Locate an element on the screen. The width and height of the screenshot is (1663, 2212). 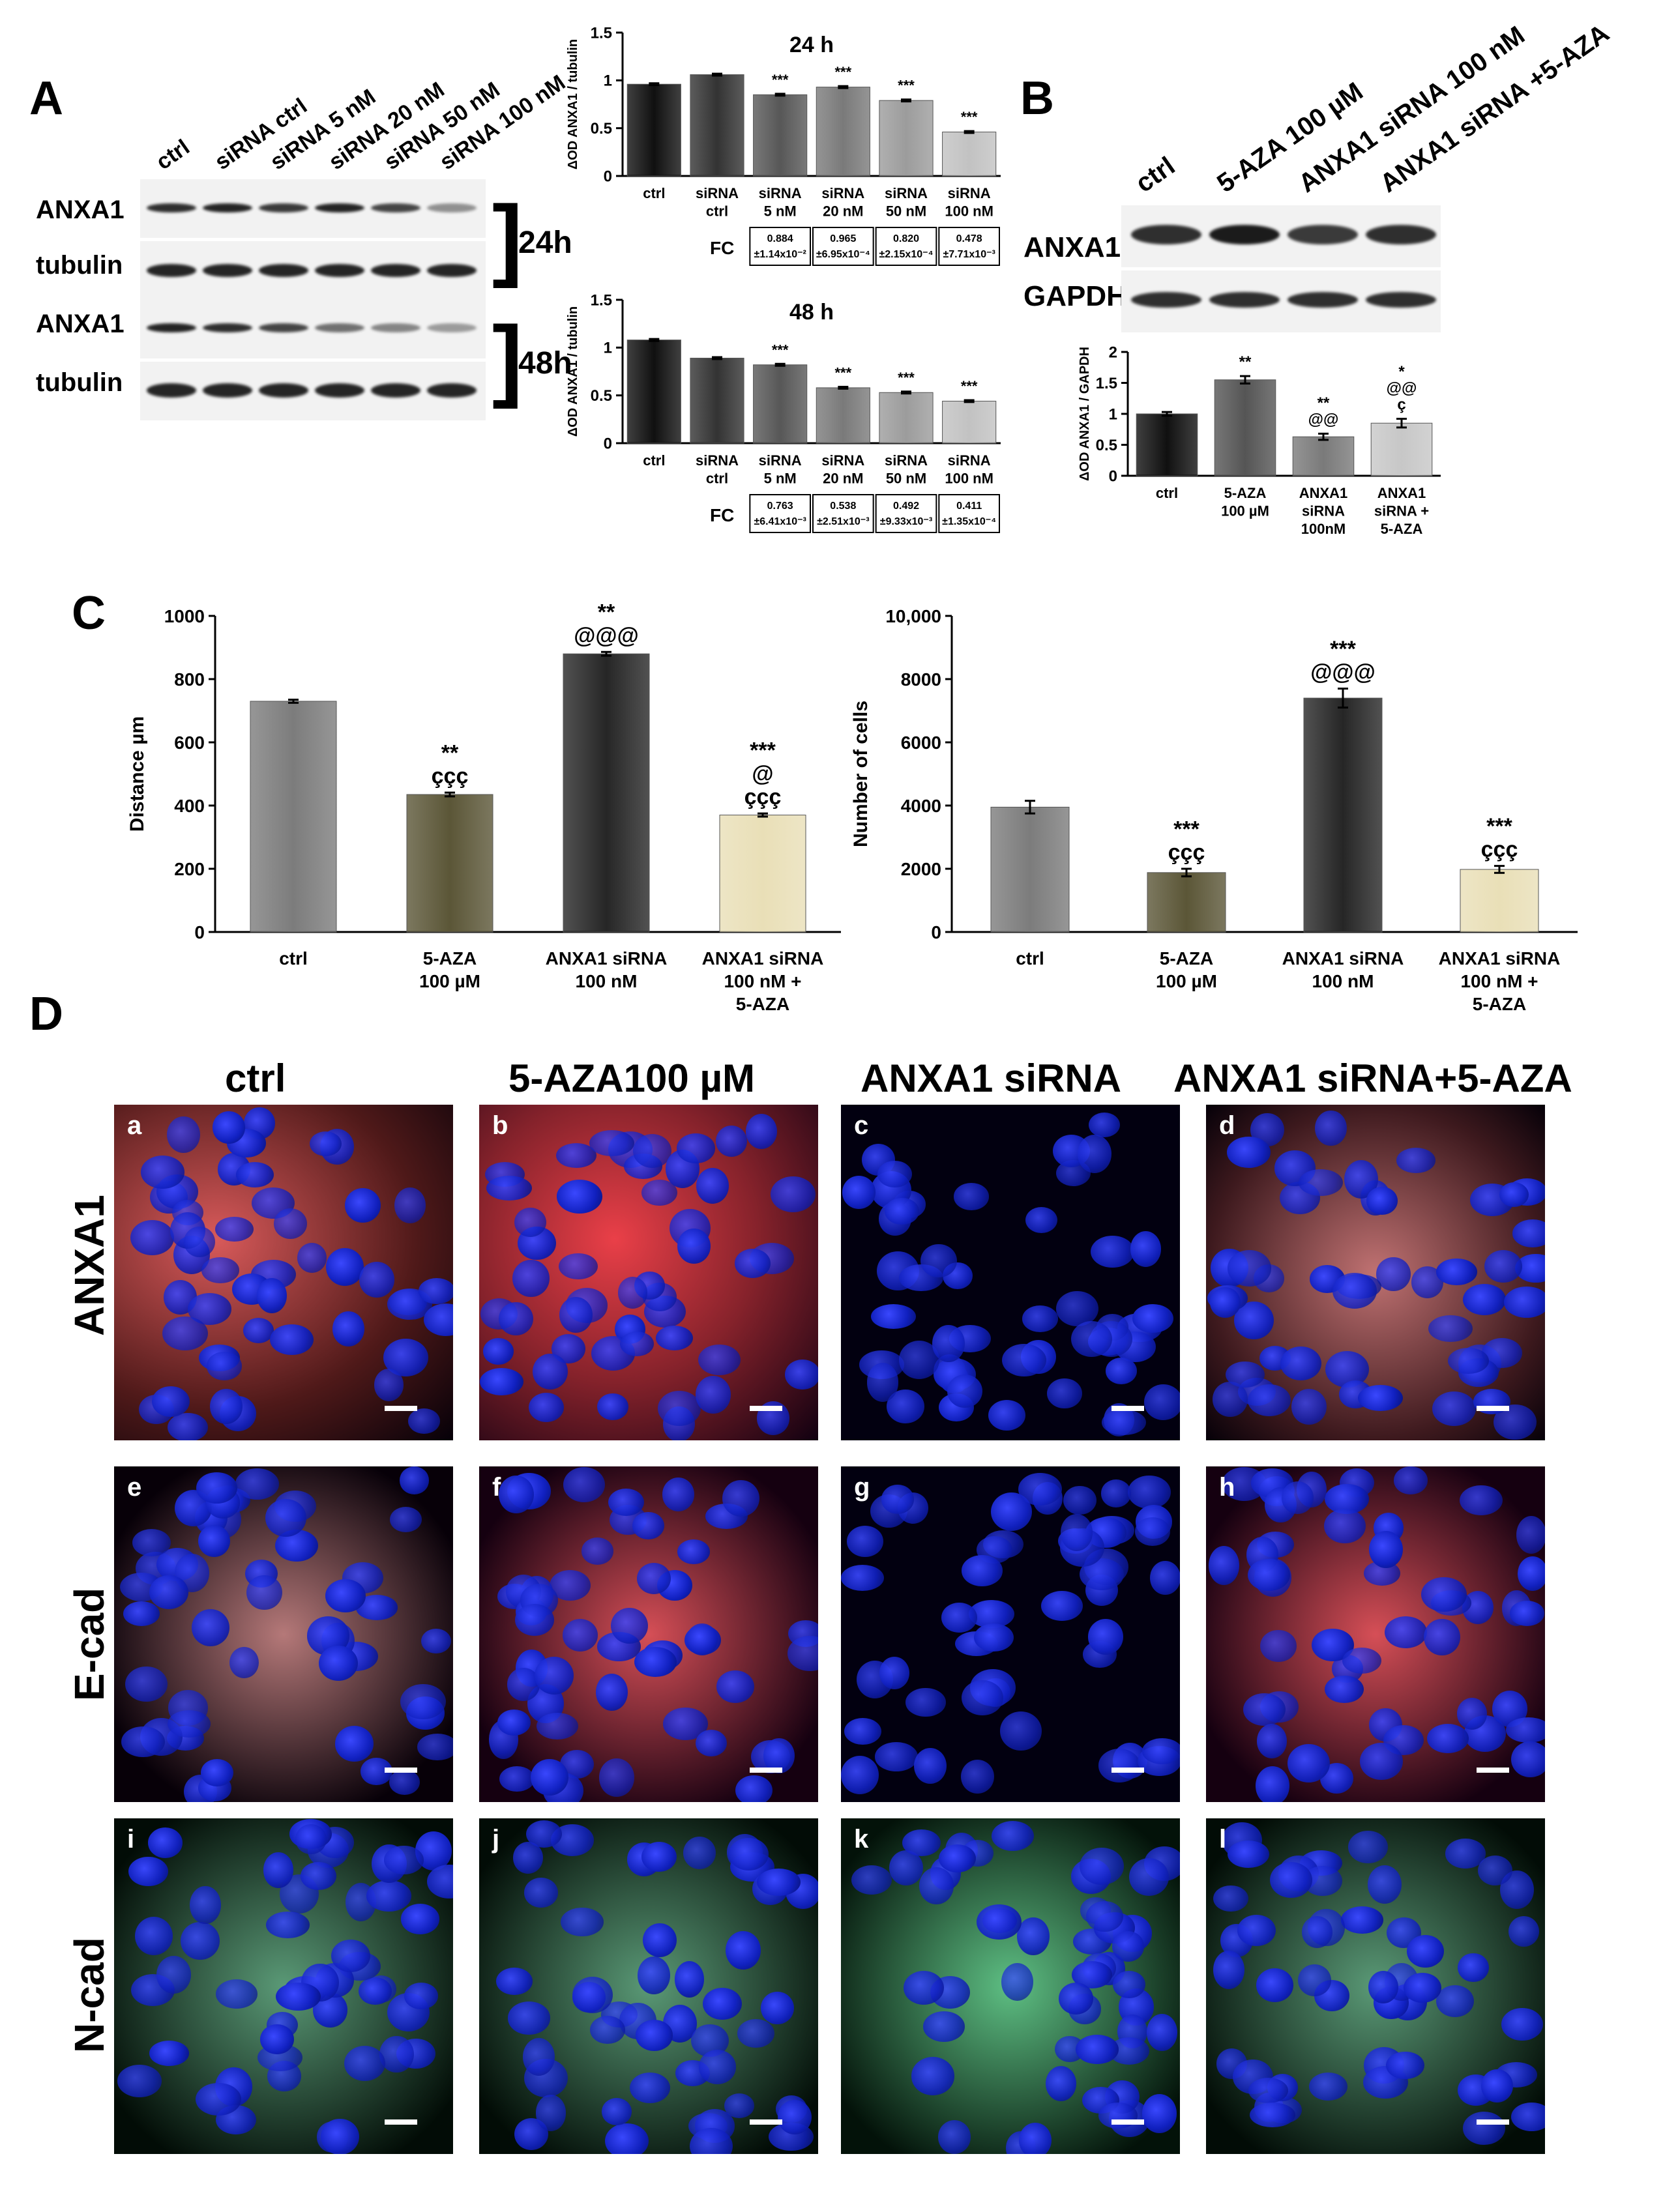
column-title: ANXA1 siRNA+5-AZA is located at coordinates (1372, 1078).